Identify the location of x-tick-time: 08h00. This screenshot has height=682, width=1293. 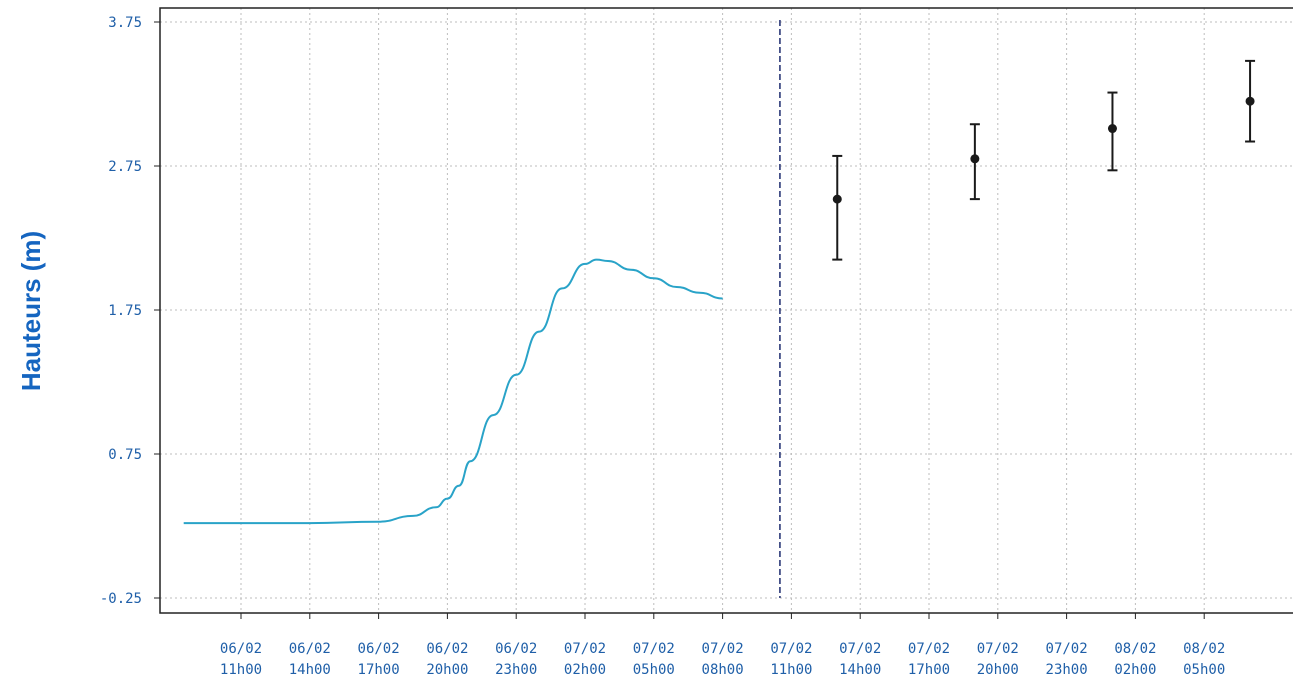
(723, 670).